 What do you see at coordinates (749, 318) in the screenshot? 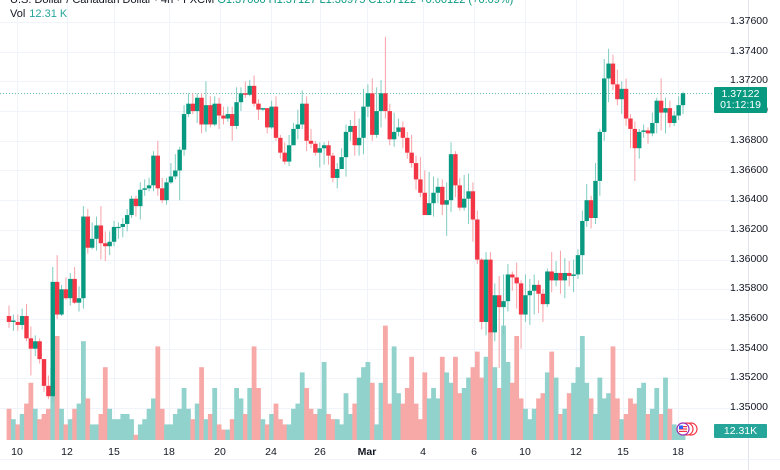
I see `price-axis-label: 1.35600` at bounding box center [749, 318].